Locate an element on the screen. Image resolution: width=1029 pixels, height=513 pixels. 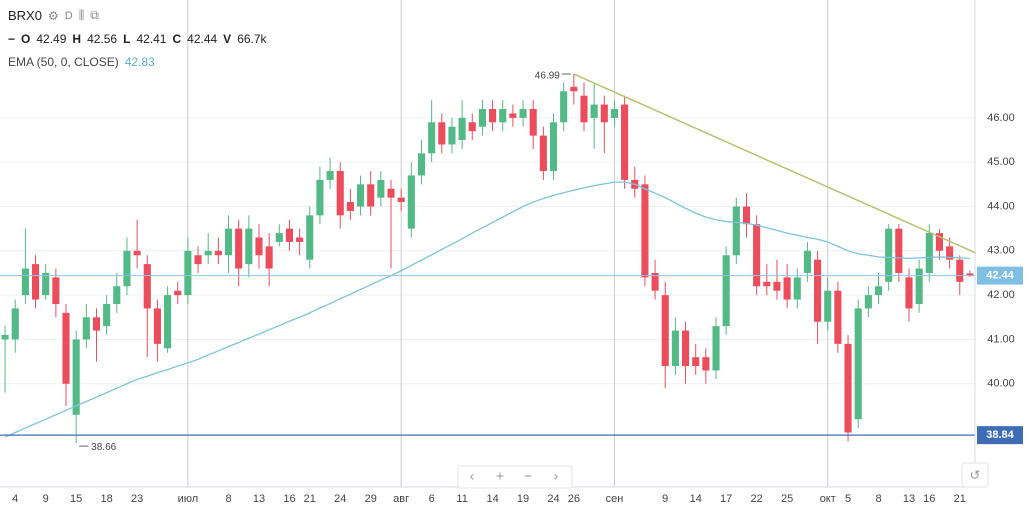
level-label: 38.84 is located at coordinates (1000, 435).